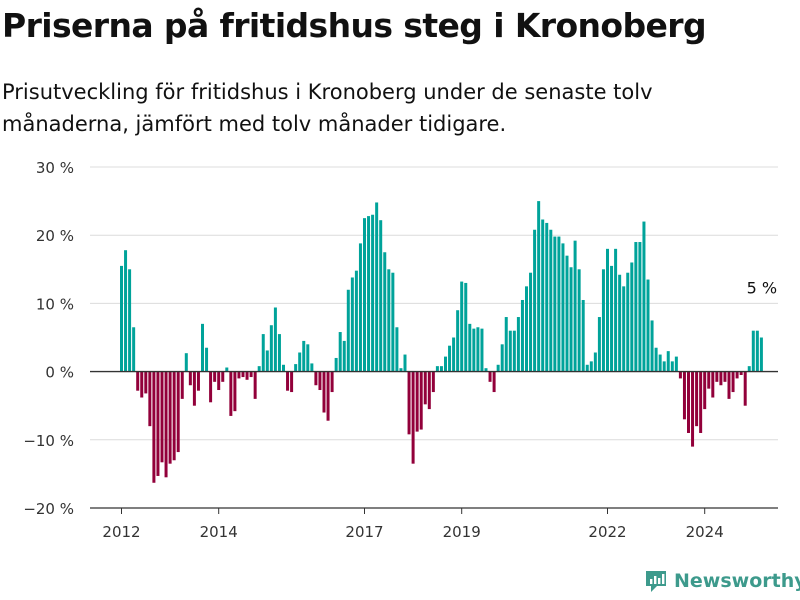  I want to click on y-tick-label: 20 %, so click(55, 236).